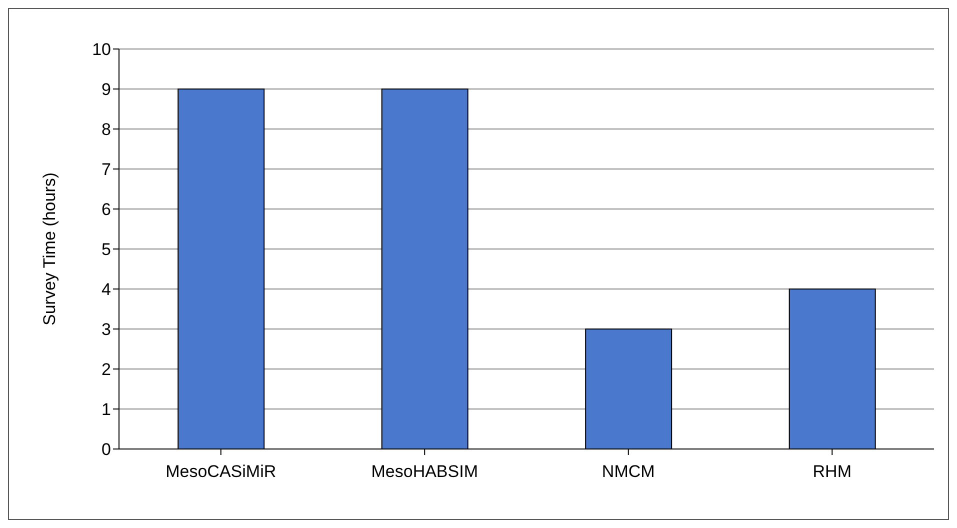 The height and width of the screenshot is (528, 957). Describe the element at coordinates (106, 170) in the screenshot. I see `y-tick-label: 7` at that location.